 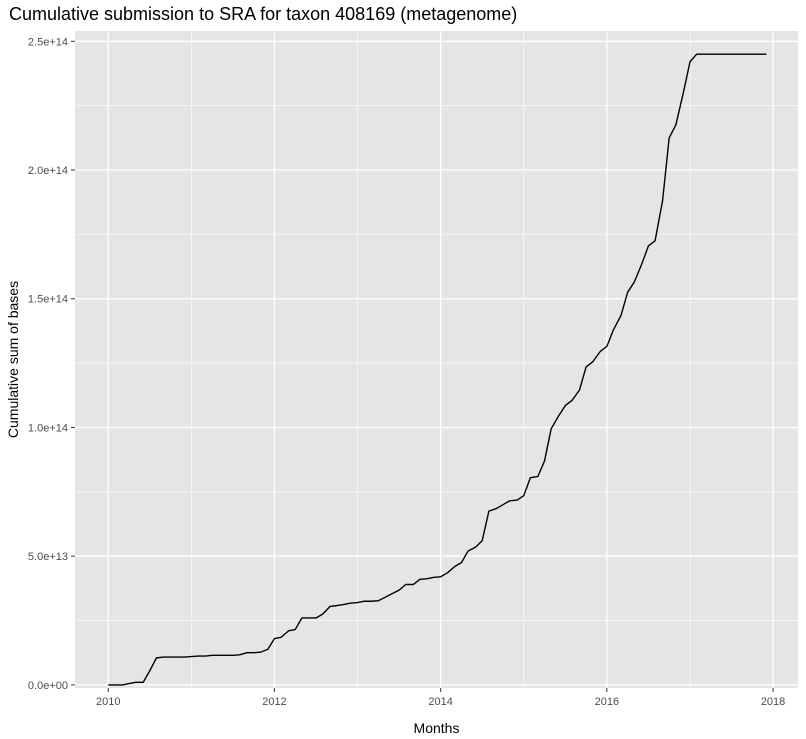 I want to click on y-tick-label: 2.5e+14, so click(x=48, y=42).